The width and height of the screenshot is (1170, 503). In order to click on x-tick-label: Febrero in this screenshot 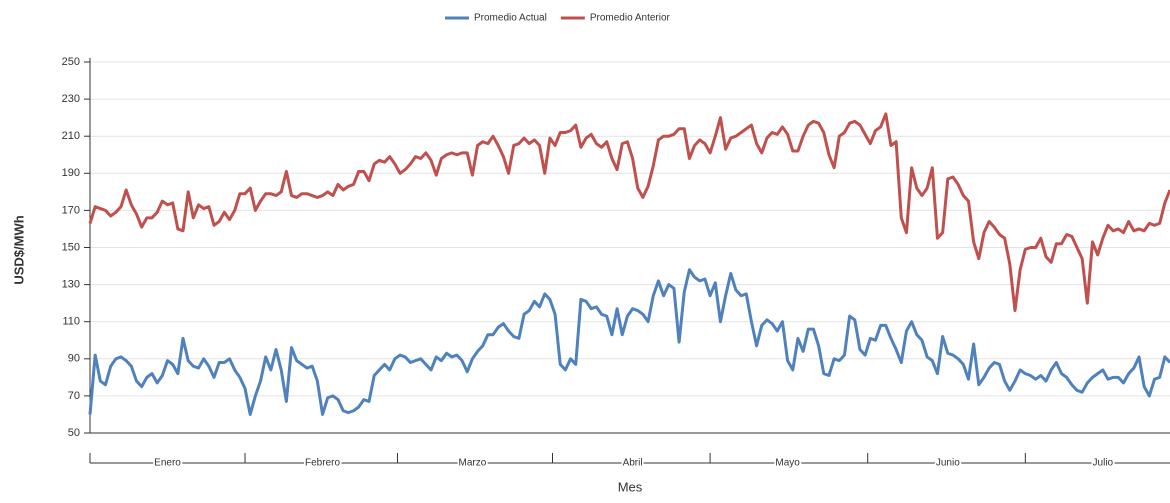, I will do `click(322, 463)`.